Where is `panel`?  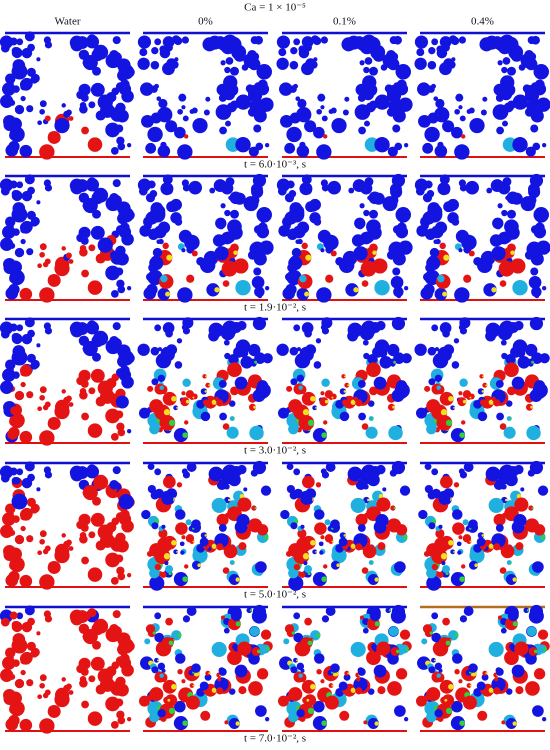
panel is located at coordinates (67, 525).